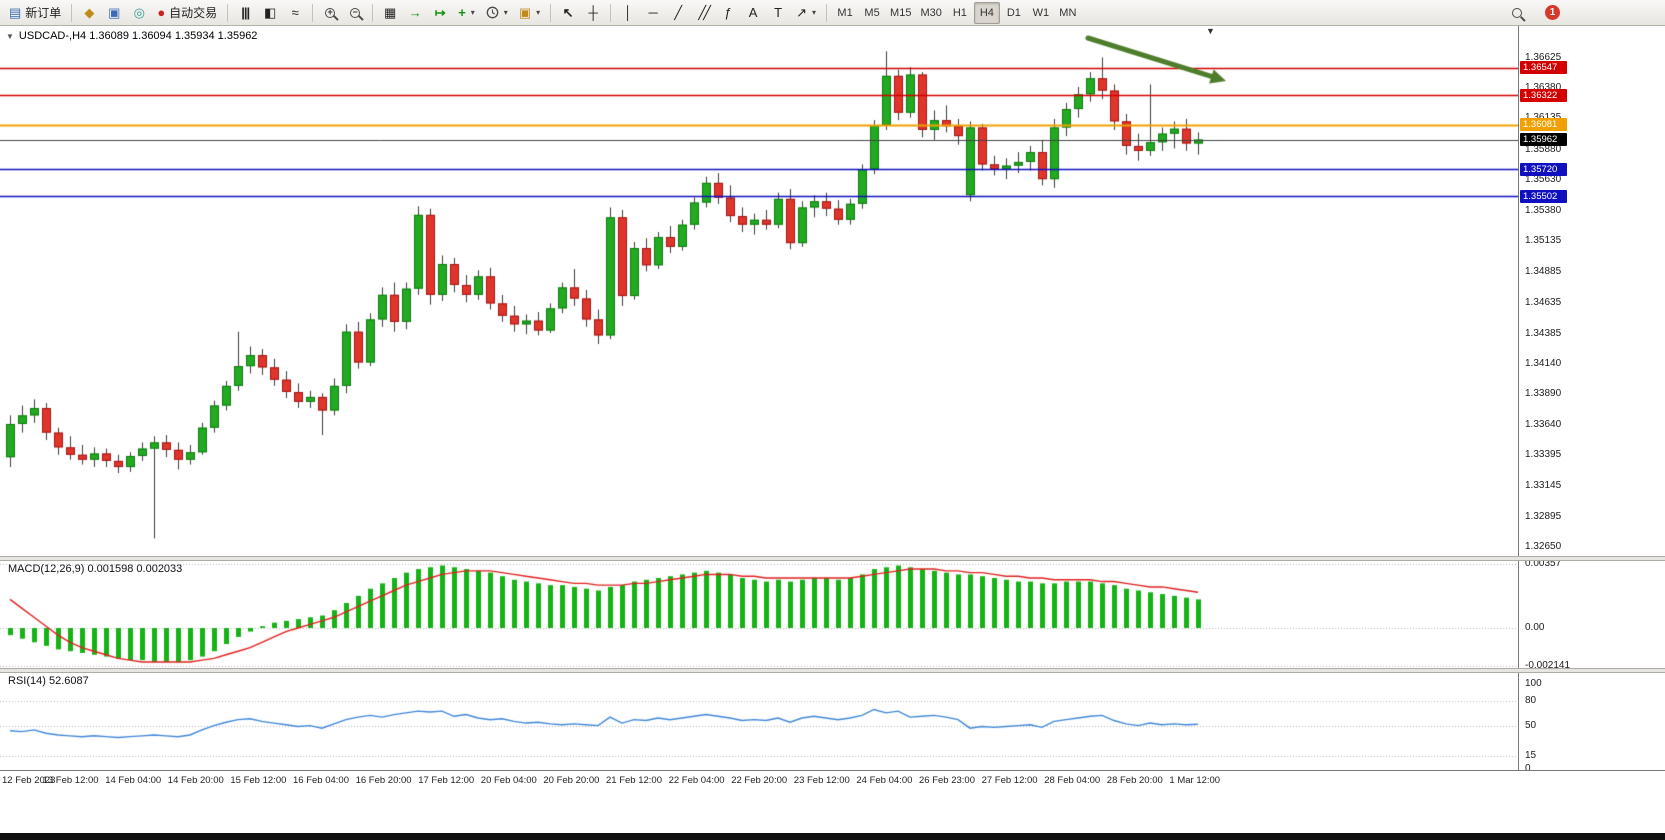 This screenshot has width=1665, height=840. Describe the element at coordinates (48, 681) in the screenshot. I see `rsi-label: RSI(14) 52.6087` at that location.